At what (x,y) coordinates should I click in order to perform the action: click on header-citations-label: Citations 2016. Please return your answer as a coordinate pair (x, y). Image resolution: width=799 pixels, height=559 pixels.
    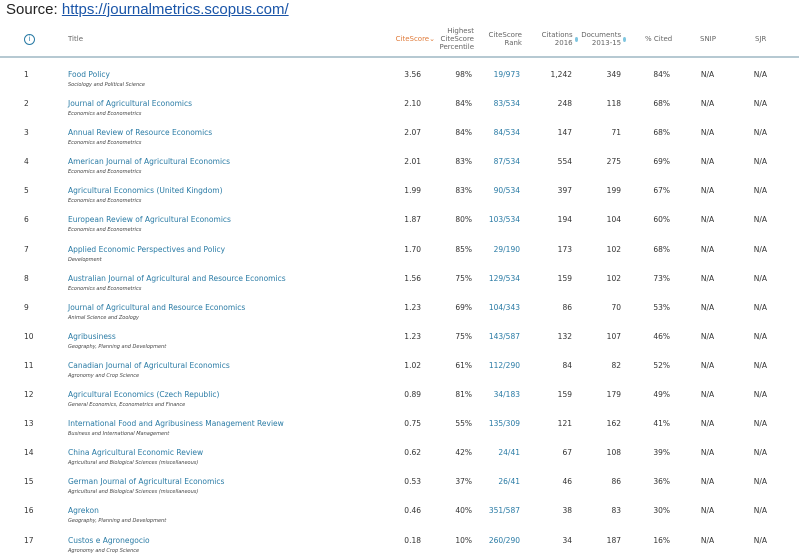
    Looking at the image, I should click on (557, 39).